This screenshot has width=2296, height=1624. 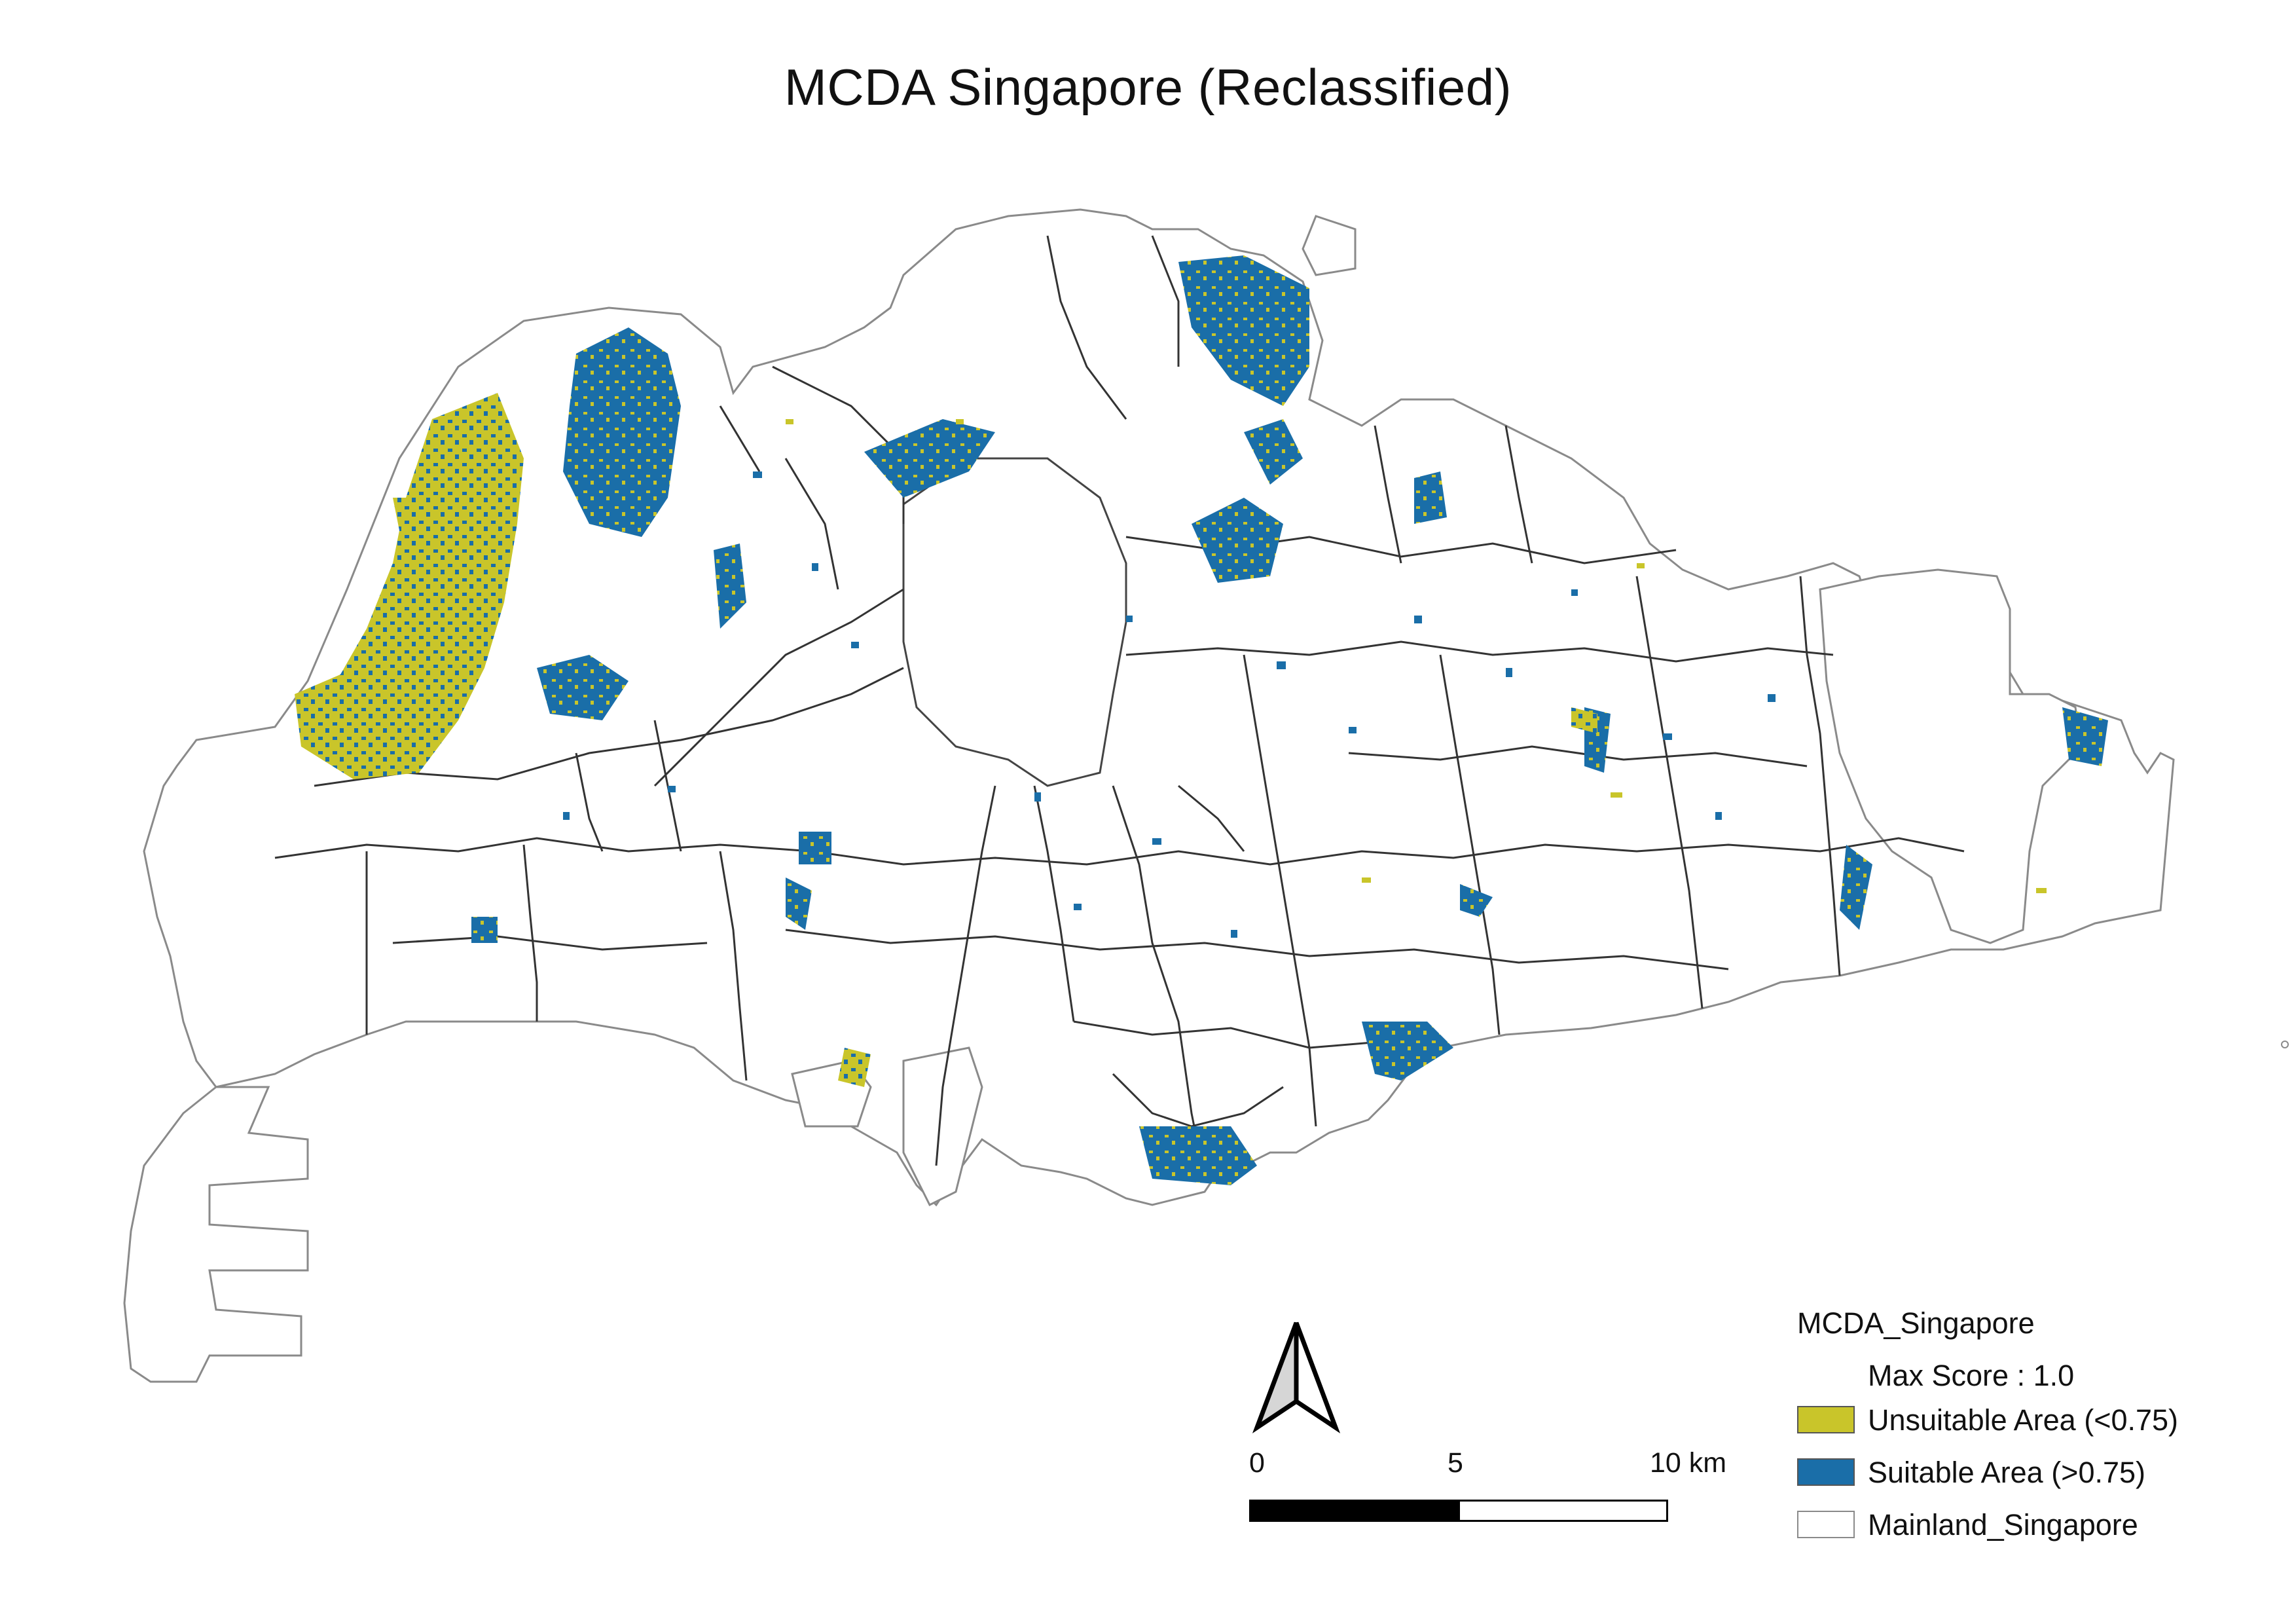 What do you see at coordinates (1563, 1511) in the screenshot?
I see `scale-segment-white` at bounding box center [1563, 1511].